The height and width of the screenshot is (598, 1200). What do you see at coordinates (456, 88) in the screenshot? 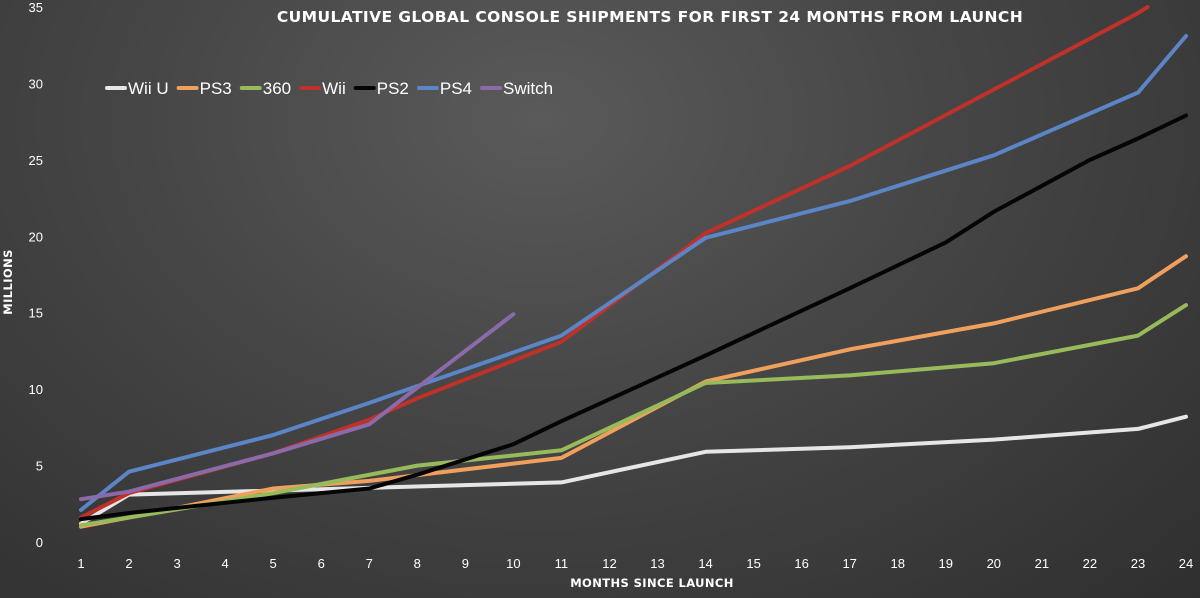
I see `legend-label-ps4: PS4` at bounding box center [456, 88].